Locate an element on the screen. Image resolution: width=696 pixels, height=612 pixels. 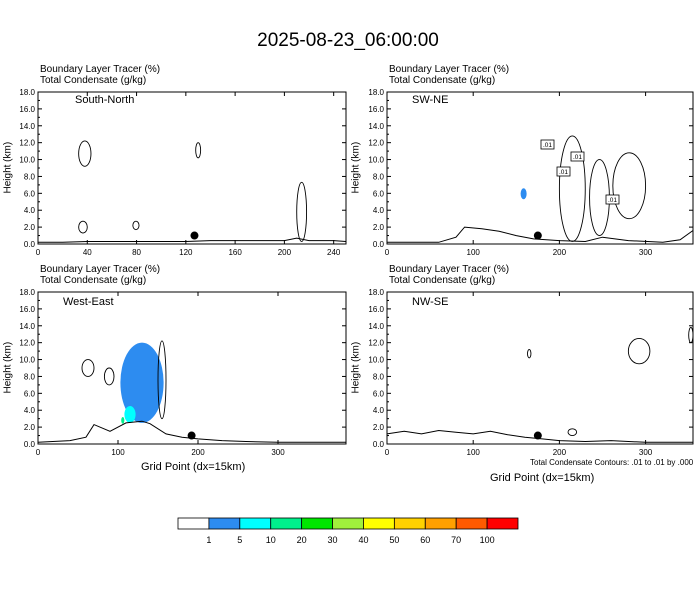
panel-name-nw-se: NW-SE is located at coordinates (430, 302).